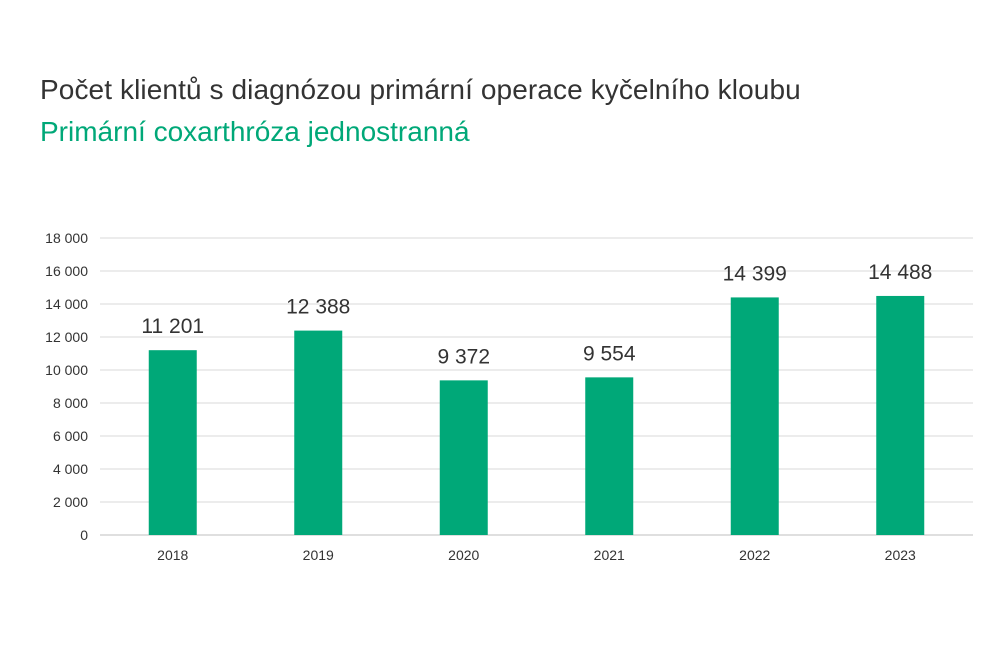 The width and height of the screenshot is (1000, 666). What do you see at coordinates (463, 555) in the screenshot?
I see `x-tick-label: 2020` at bounding box center [463, 555].